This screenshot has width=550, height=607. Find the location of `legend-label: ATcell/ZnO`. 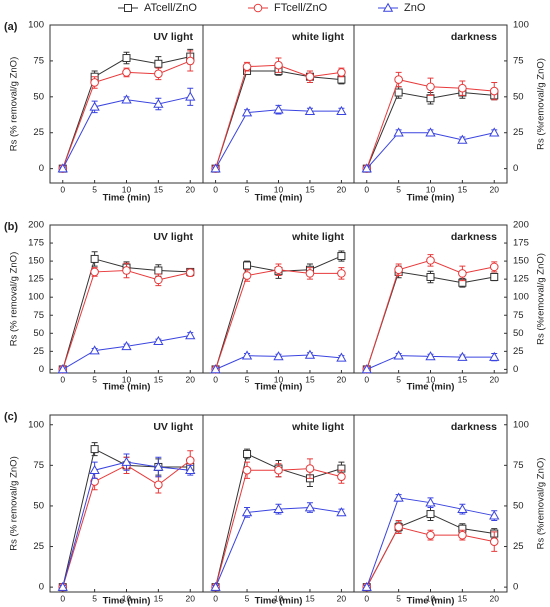

legend-label: ATcell/ZnO is located at coordinates (170, 8).